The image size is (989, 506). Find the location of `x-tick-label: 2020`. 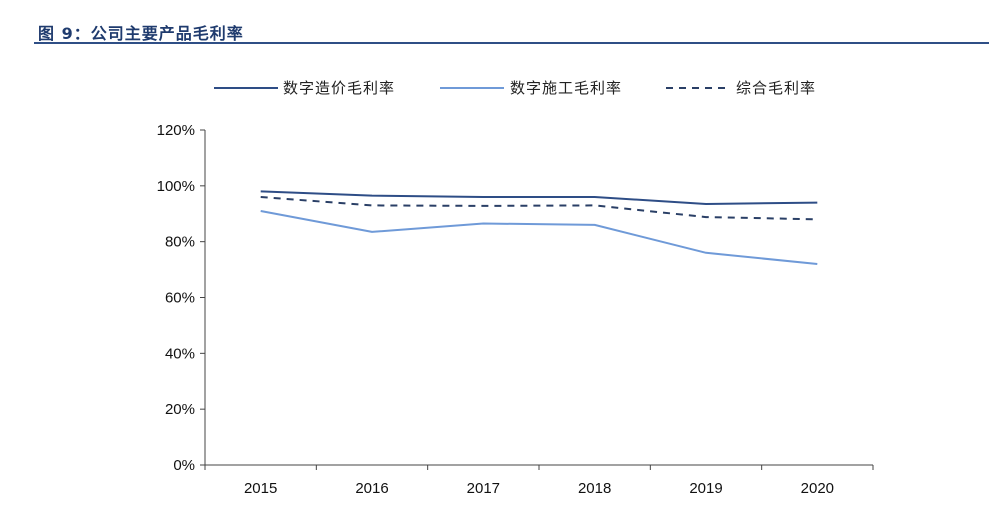

x-tick-label: 2020 is located at coordinates (817, 488).